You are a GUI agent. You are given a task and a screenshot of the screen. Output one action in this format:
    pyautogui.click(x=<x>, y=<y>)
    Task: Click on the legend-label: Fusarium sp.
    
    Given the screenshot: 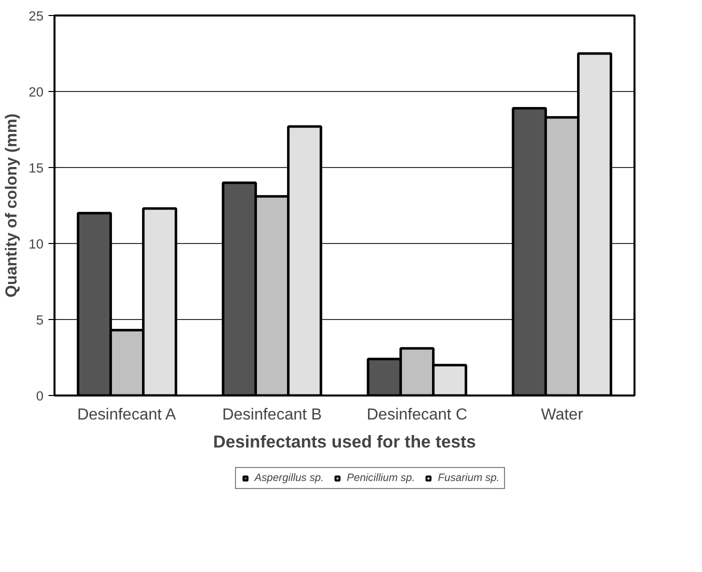 What is the action you would take?
    pyautogui.click(x=469, y=478)
    